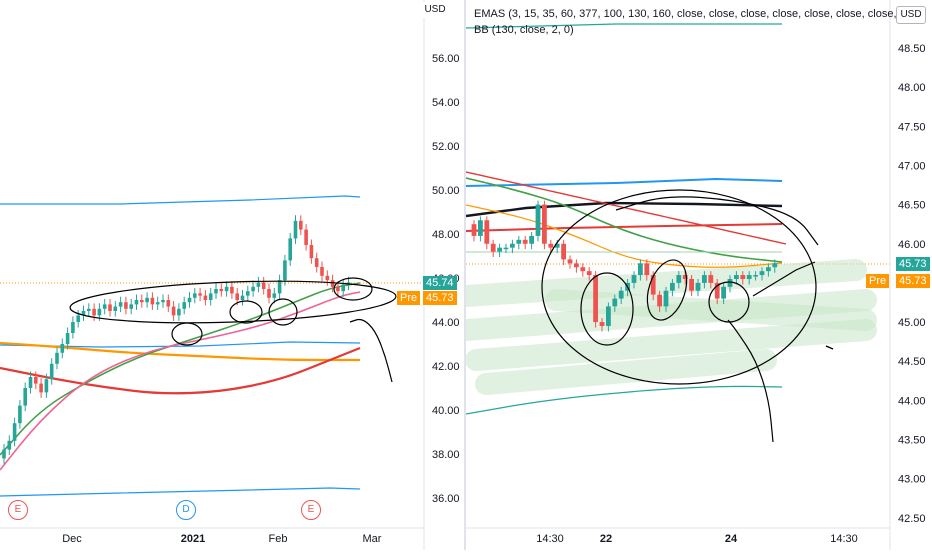  Describe the element at coordinates (440, 283) in the screenshot. I see `last-price-tag: 45.74` at that location.